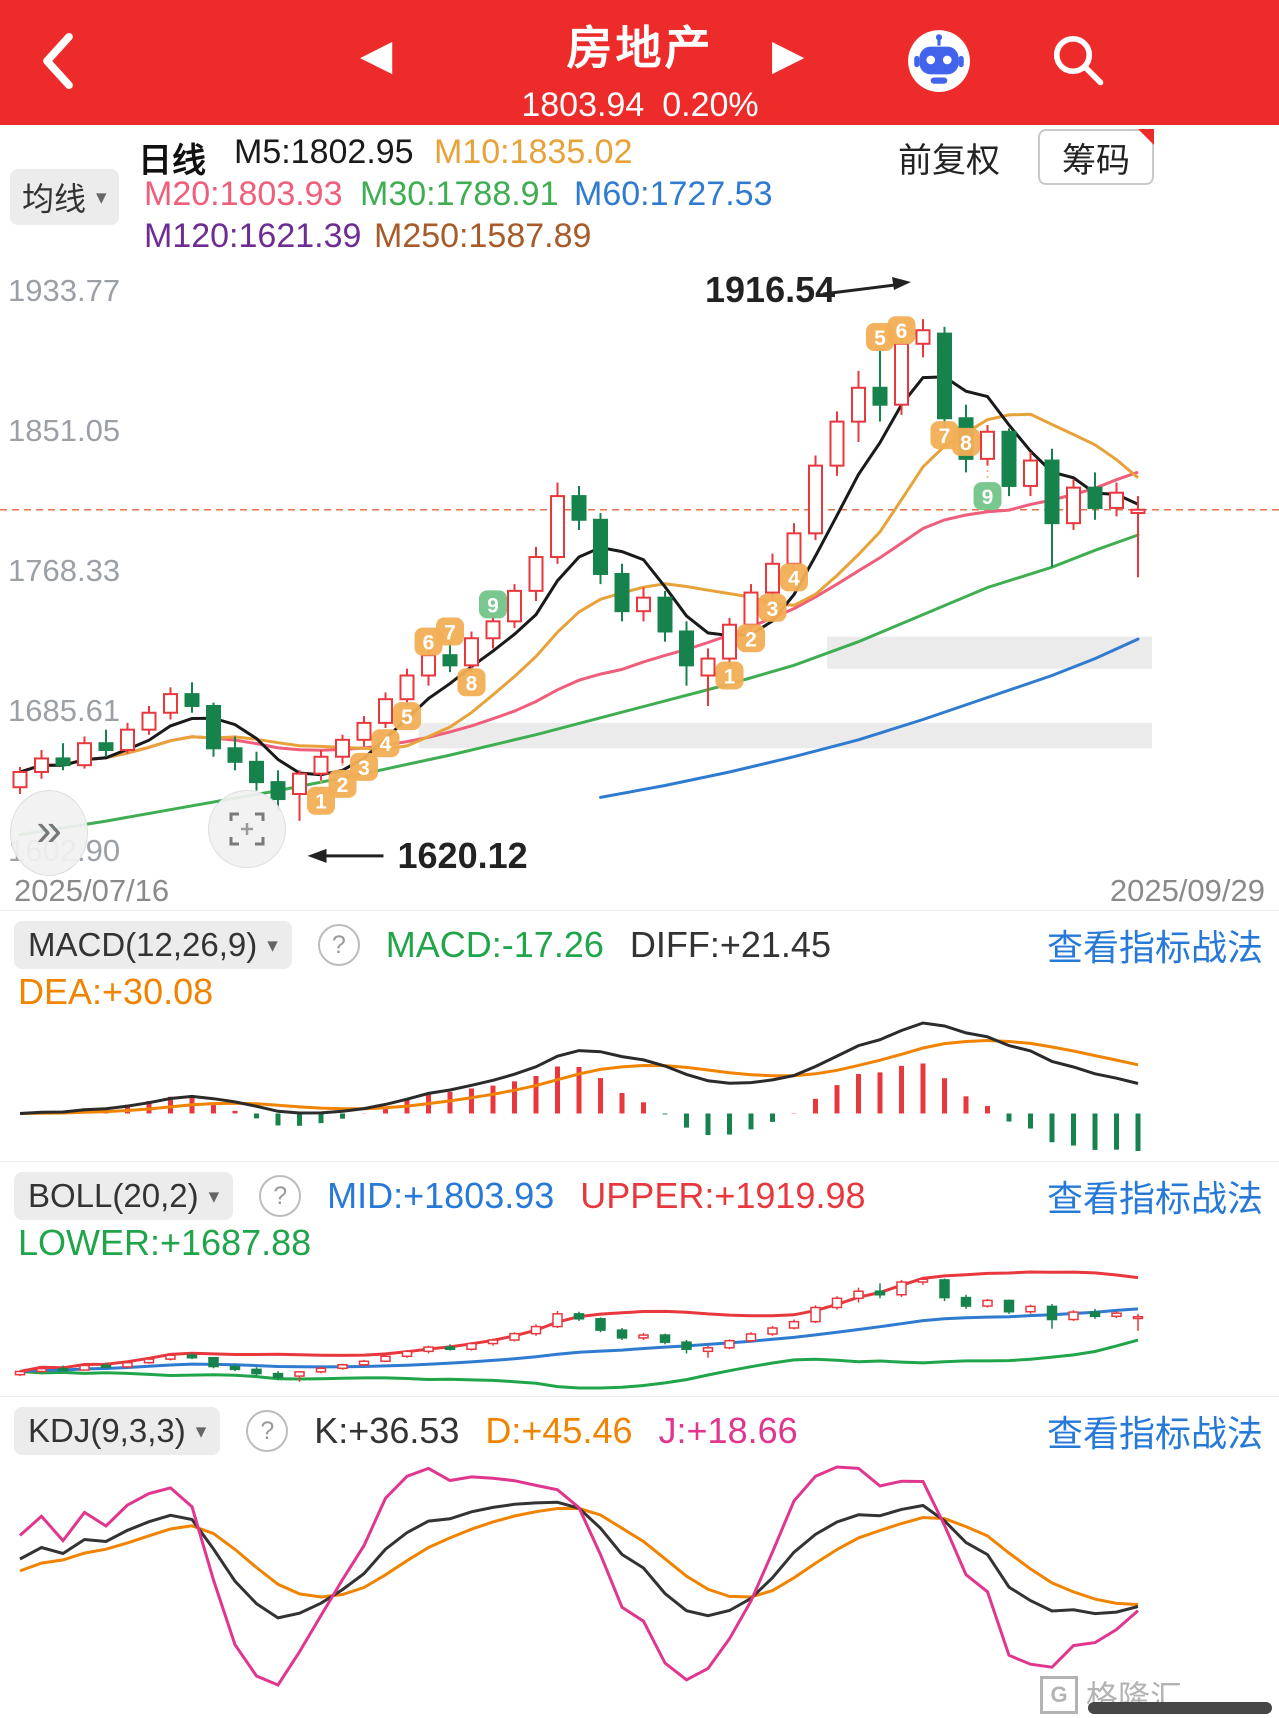 The width and height of the screenshot is (1279, 1718). I want to click on watermark-logo: G, so click(1059, 1695).